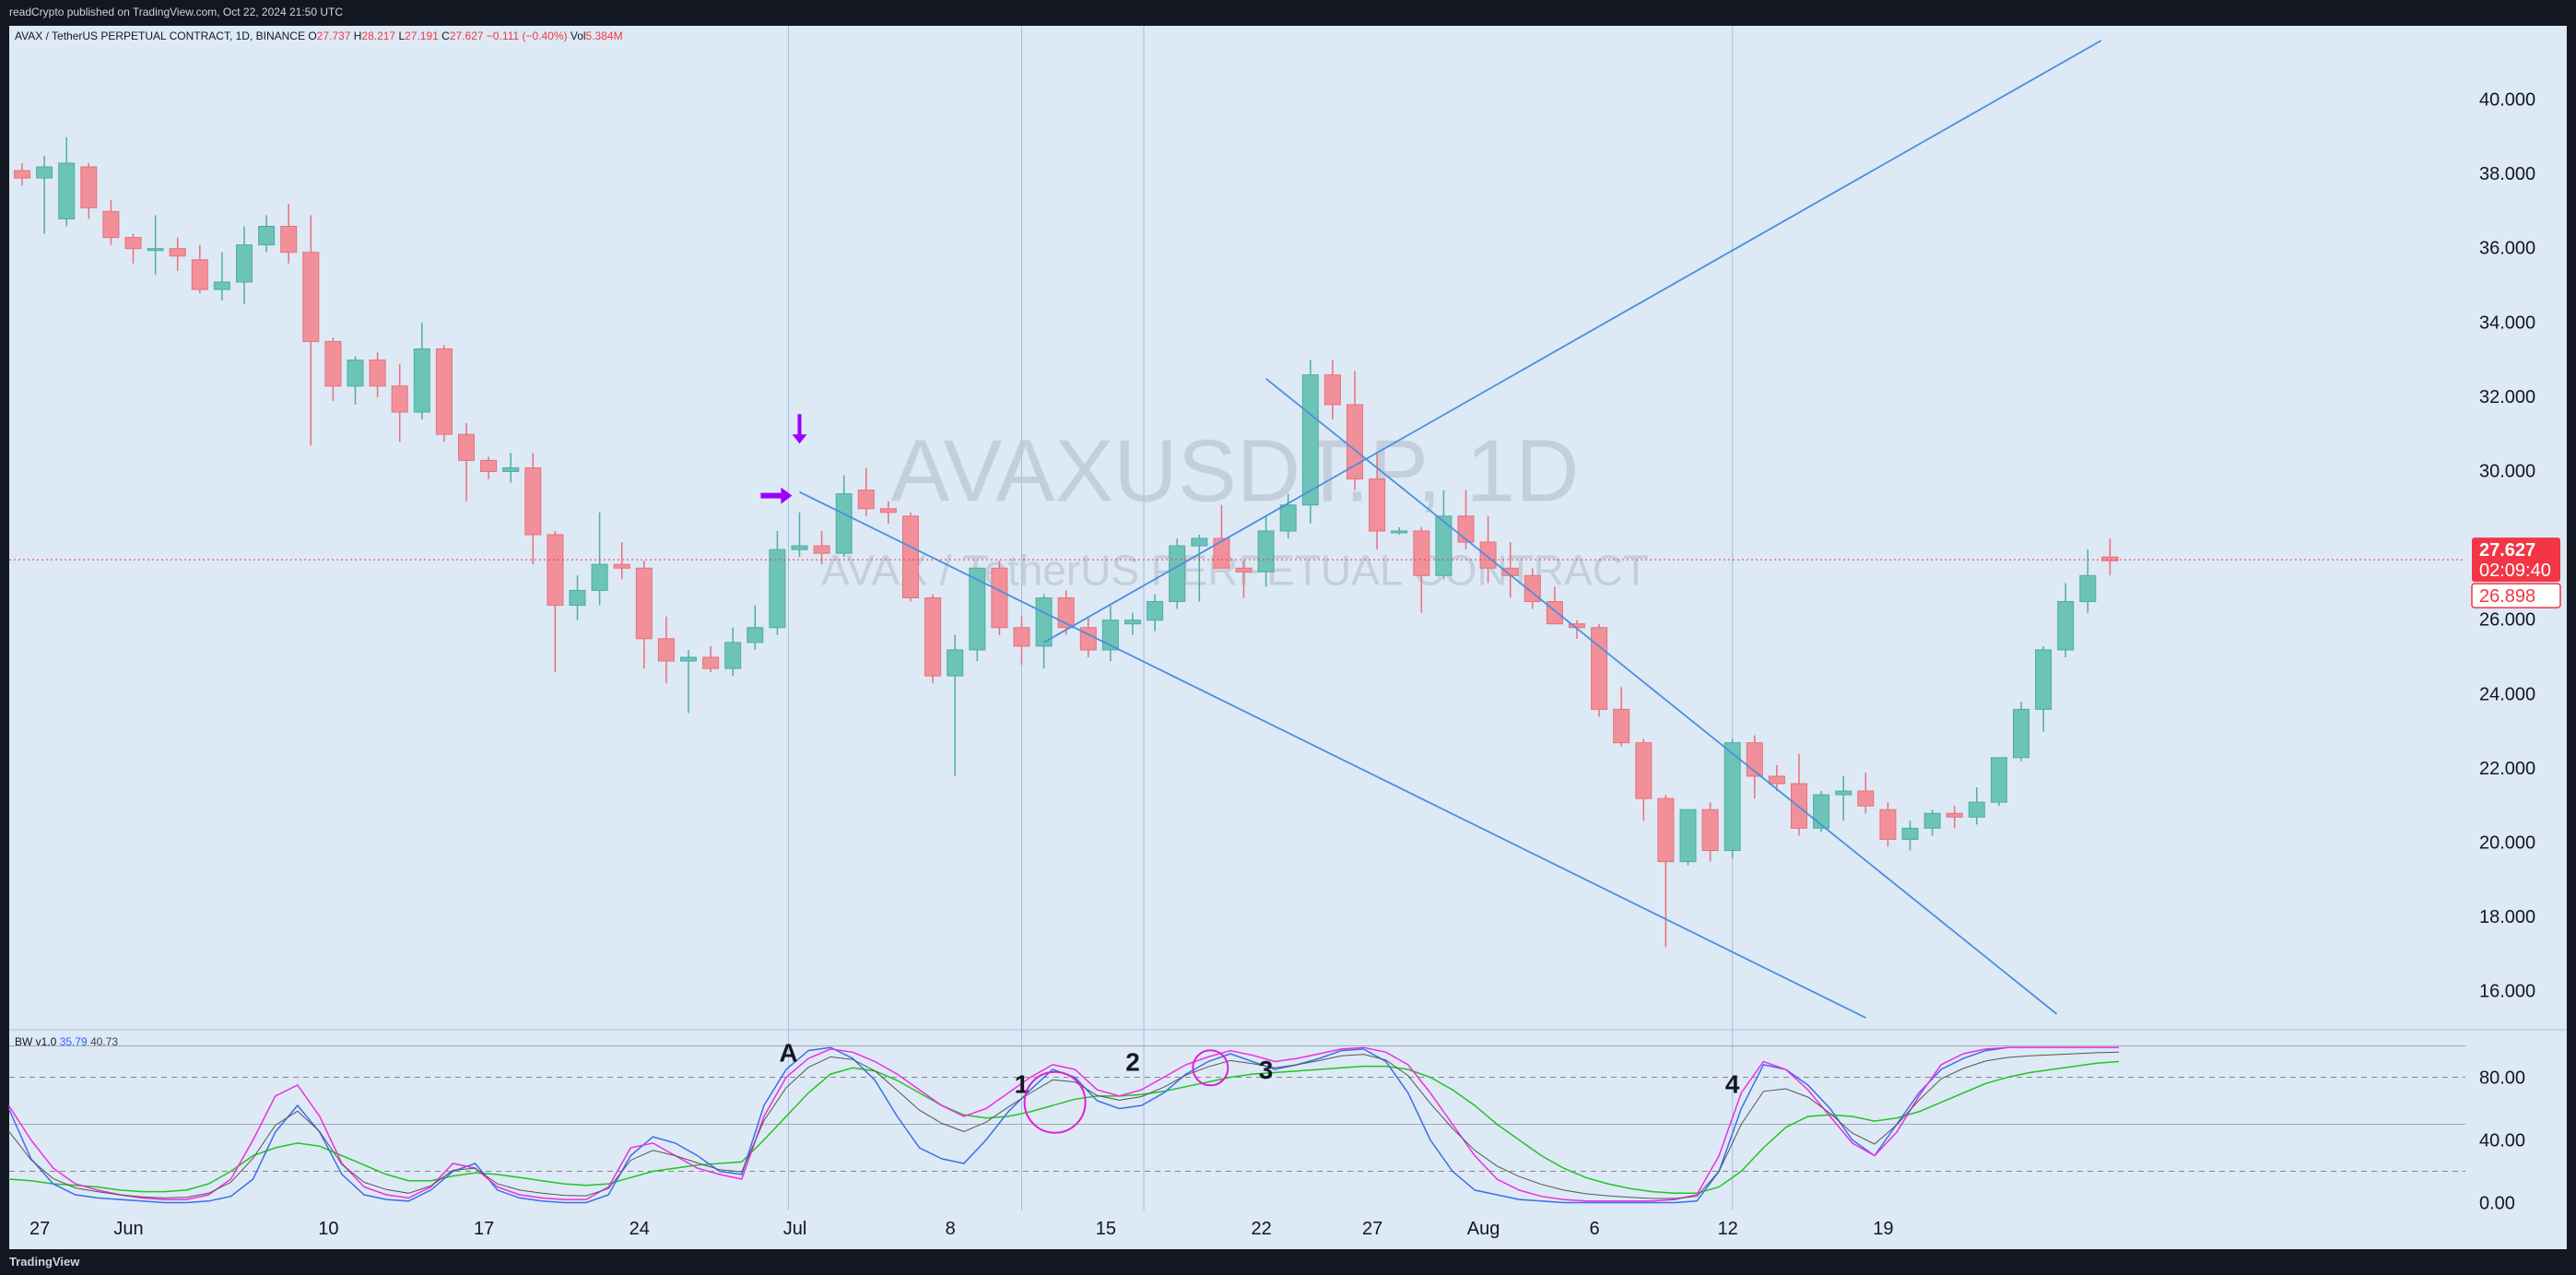 The width and height of the screenshot is (2576, 1275). I want to click on time-tick-label: 8, so click(951, 1229).